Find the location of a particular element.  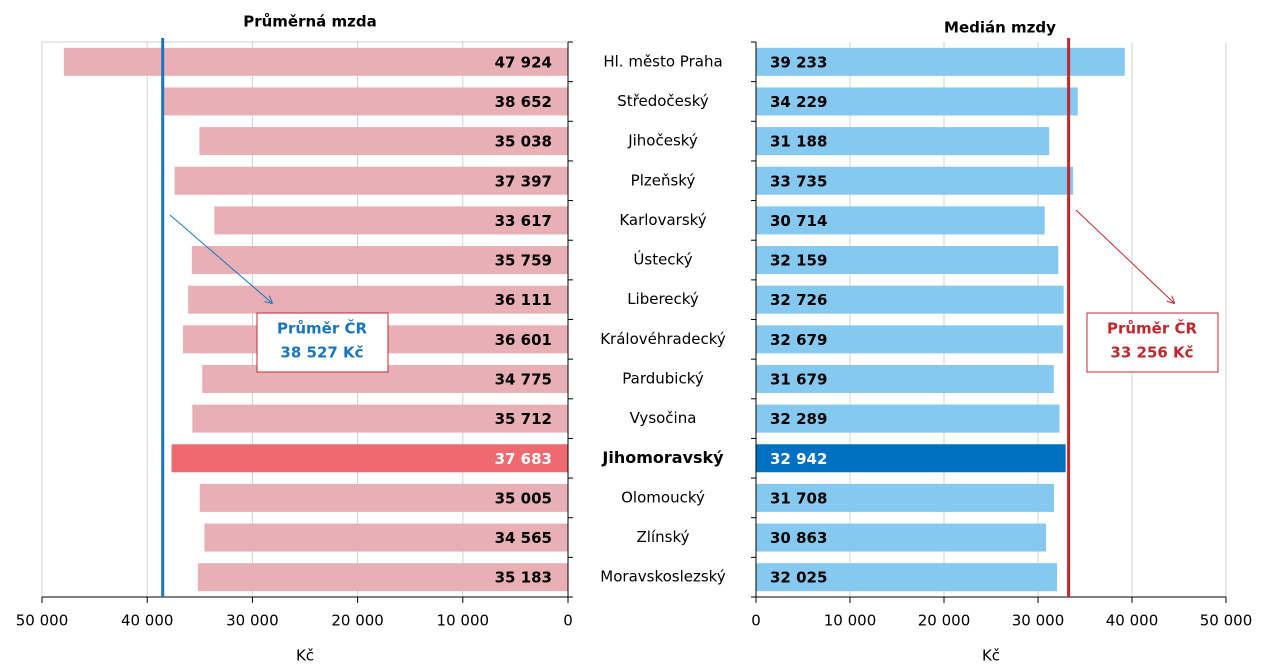

data-label: 35 005 is located at coordinates (523, 498).